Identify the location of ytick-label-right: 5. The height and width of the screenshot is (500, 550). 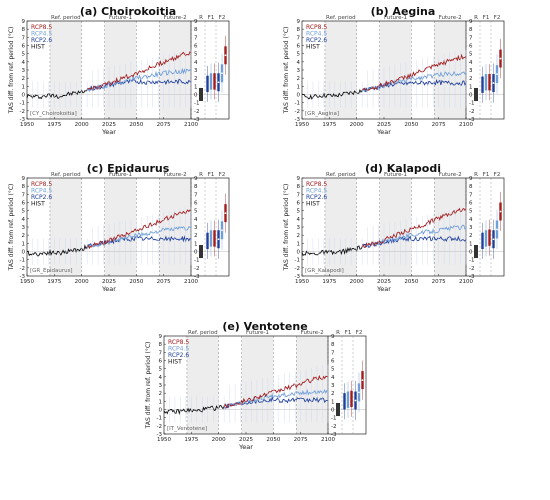
(196, 212).